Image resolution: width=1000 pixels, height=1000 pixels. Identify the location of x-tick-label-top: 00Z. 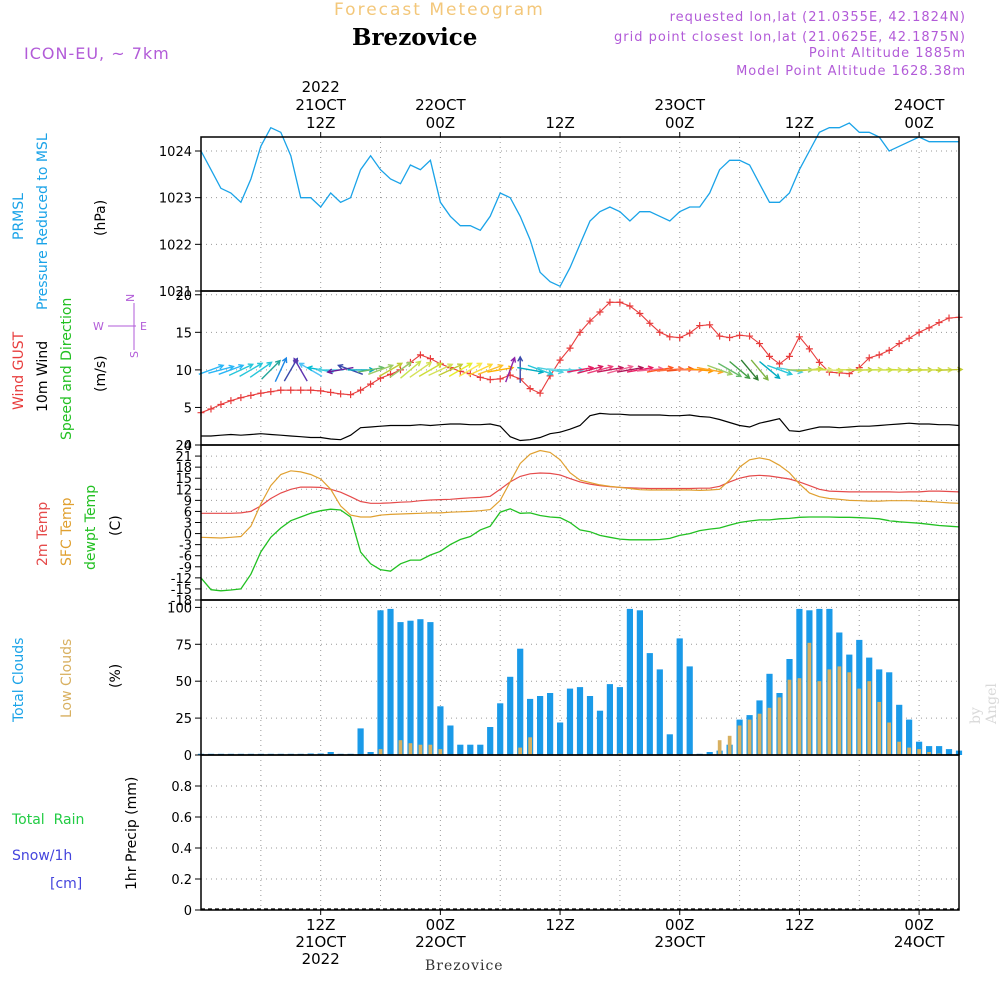
(918, 123).